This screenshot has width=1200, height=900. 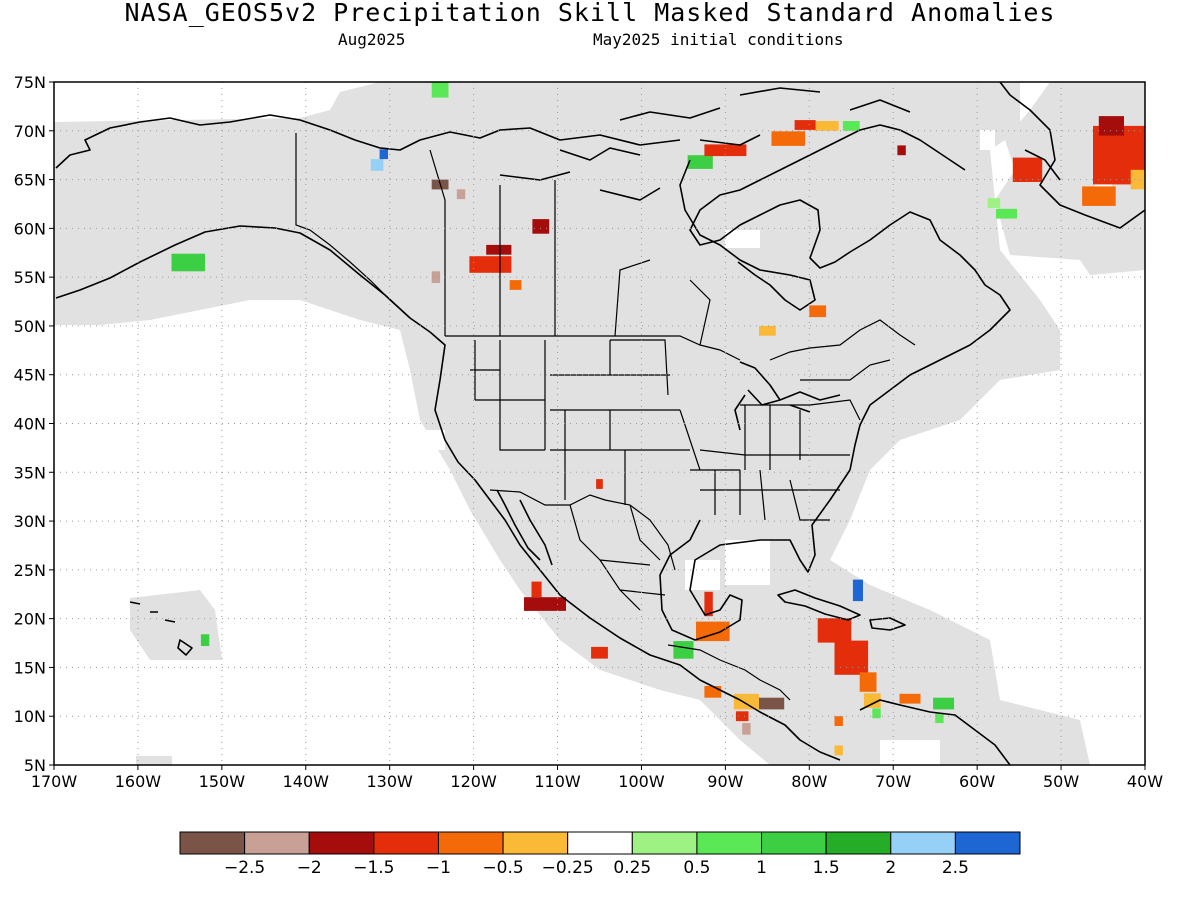 I want to click on coastline-cuba-hispaniola, so click(x=841, y=610).